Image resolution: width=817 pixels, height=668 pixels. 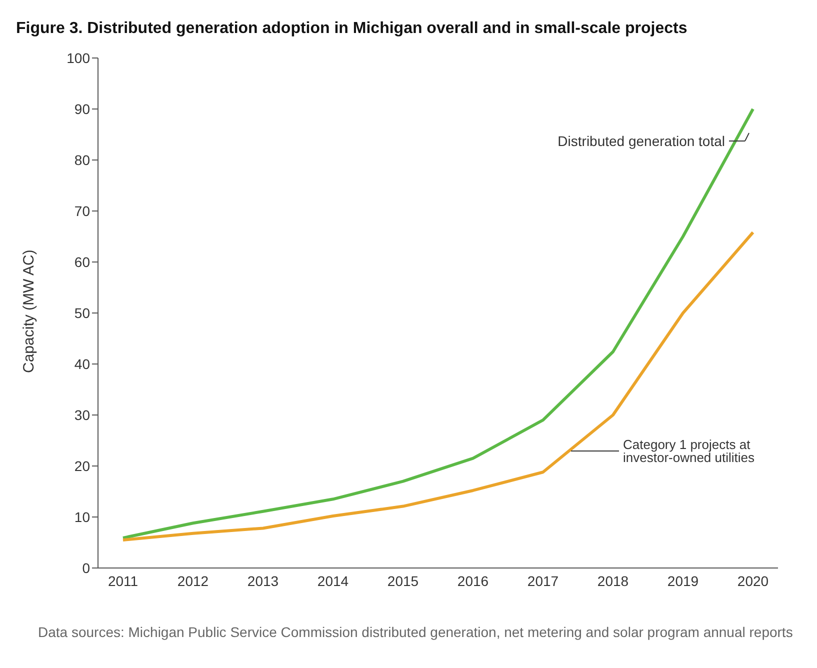 I want to click on x-tick-label: 2012, so click(x=193, y=580).